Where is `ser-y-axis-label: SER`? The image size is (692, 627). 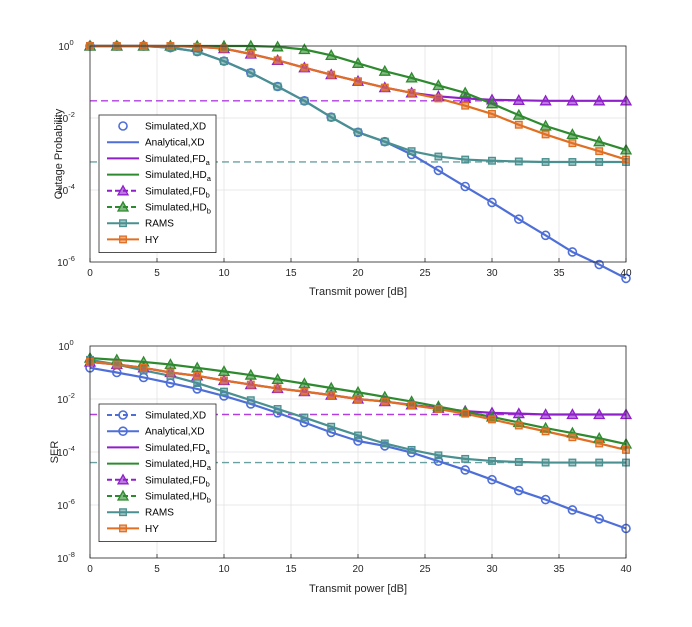 ser-y-axis-label: SER is located at coordinates (55, 452).